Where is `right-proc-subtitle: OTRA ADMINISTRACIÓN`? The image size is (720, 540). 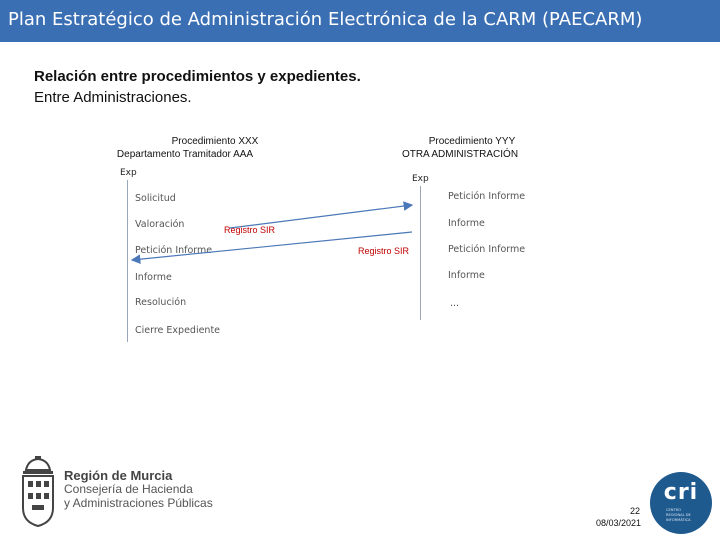
right-proc-subtitle: OTRA ADMINISTRACIÓN is located at coordinates (460, 154).